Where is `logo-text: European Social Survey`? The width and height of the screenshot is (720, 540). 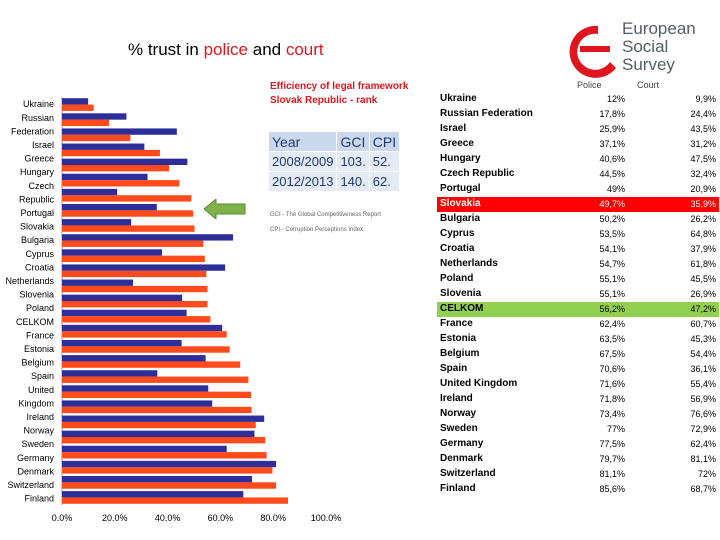
logo-text: European Social Survey is located at coordinates (659, 47).